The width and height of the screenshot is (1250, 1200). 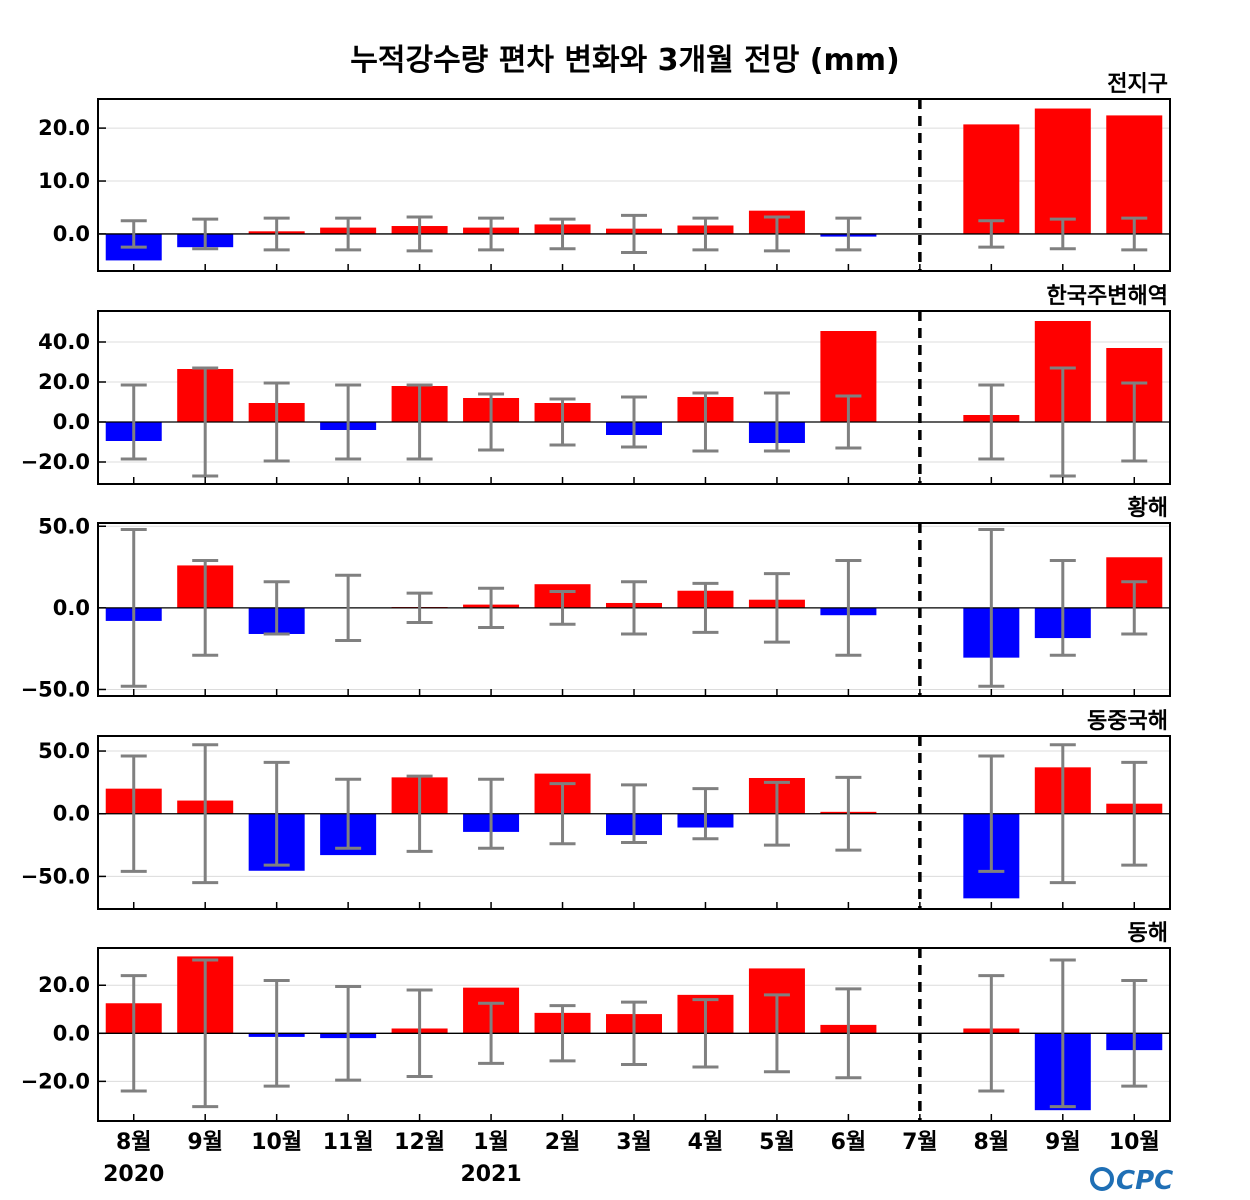 I want to click on x-tick-label: 12월, so click(x=419, y=1142).